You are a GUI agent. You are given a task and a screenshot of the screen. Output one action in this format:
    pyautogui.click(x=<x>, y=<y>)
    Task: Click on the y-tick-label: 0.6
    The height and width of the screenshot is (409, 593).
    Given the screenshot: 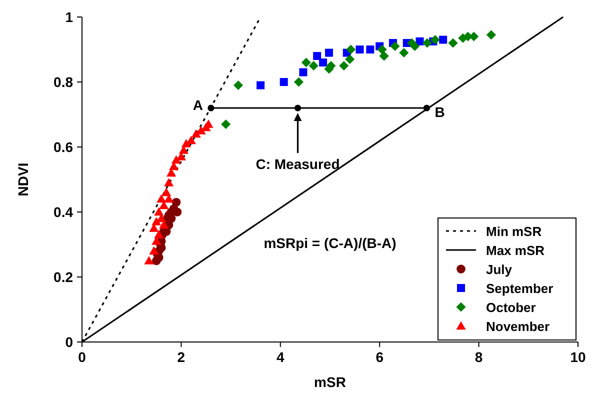 What is the action you would take?
    pyautogui.click(x=64, y=147)
    